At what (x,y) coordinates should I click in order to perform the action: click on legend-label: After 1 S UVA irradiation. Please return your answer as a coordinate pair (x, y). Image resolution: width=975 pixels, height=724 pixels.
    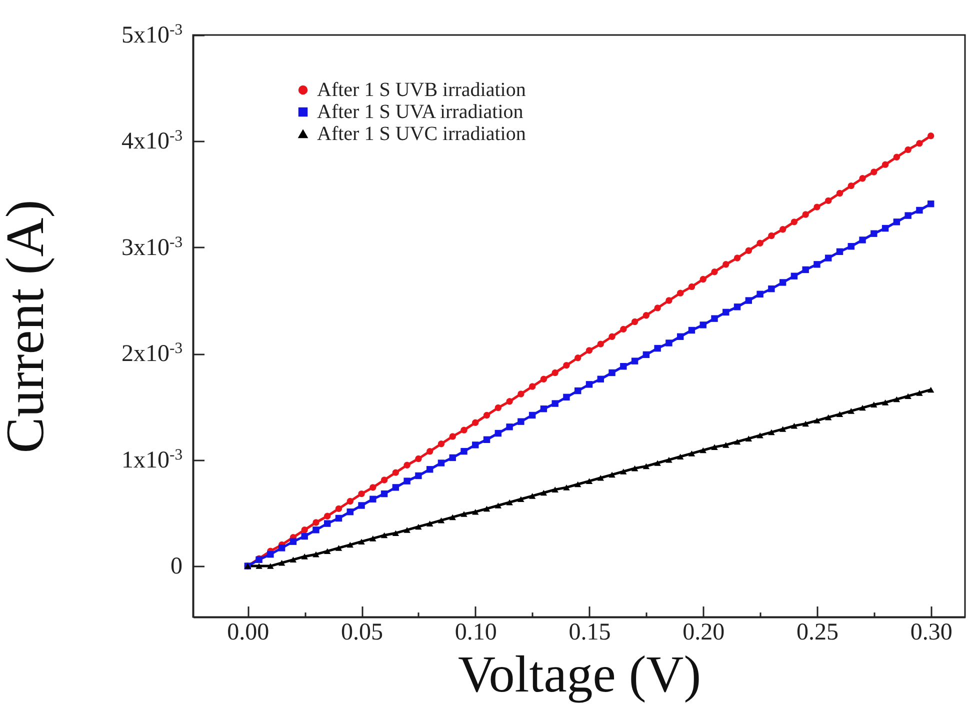
    Looking at the image, I should click on (420, 112).